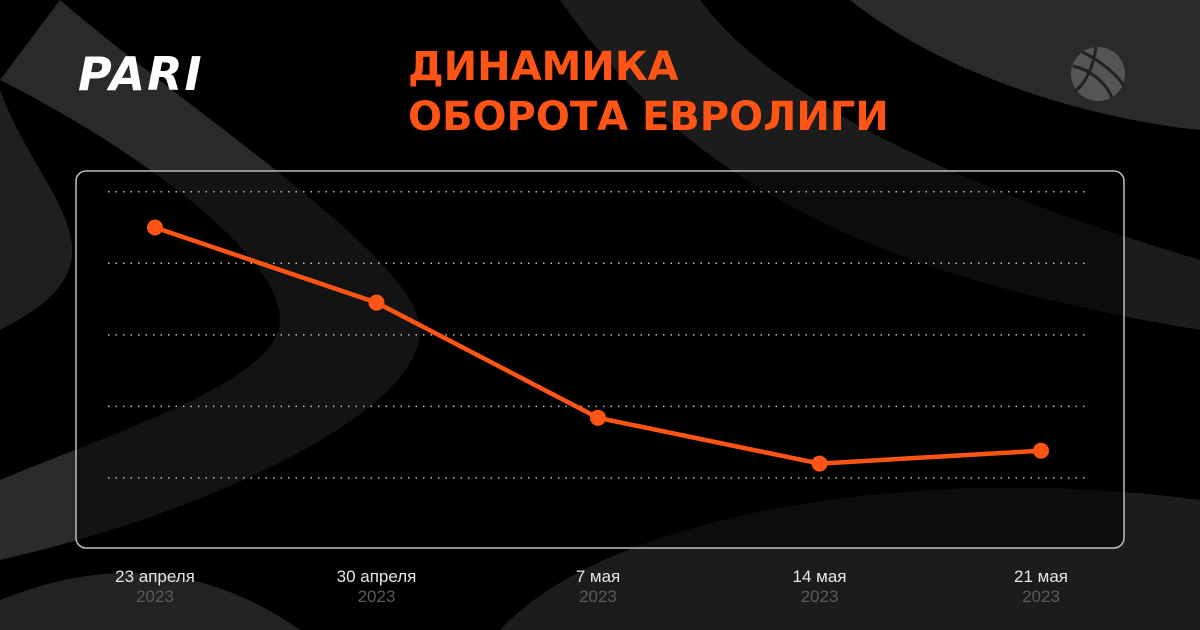 The width and height of the screenshot is (1200, 630). Describe the element at coordinates (648, 117) in the screenshot. I see `chart-title: ОБОРОТА ЕВРОЛИГИ` at that location.